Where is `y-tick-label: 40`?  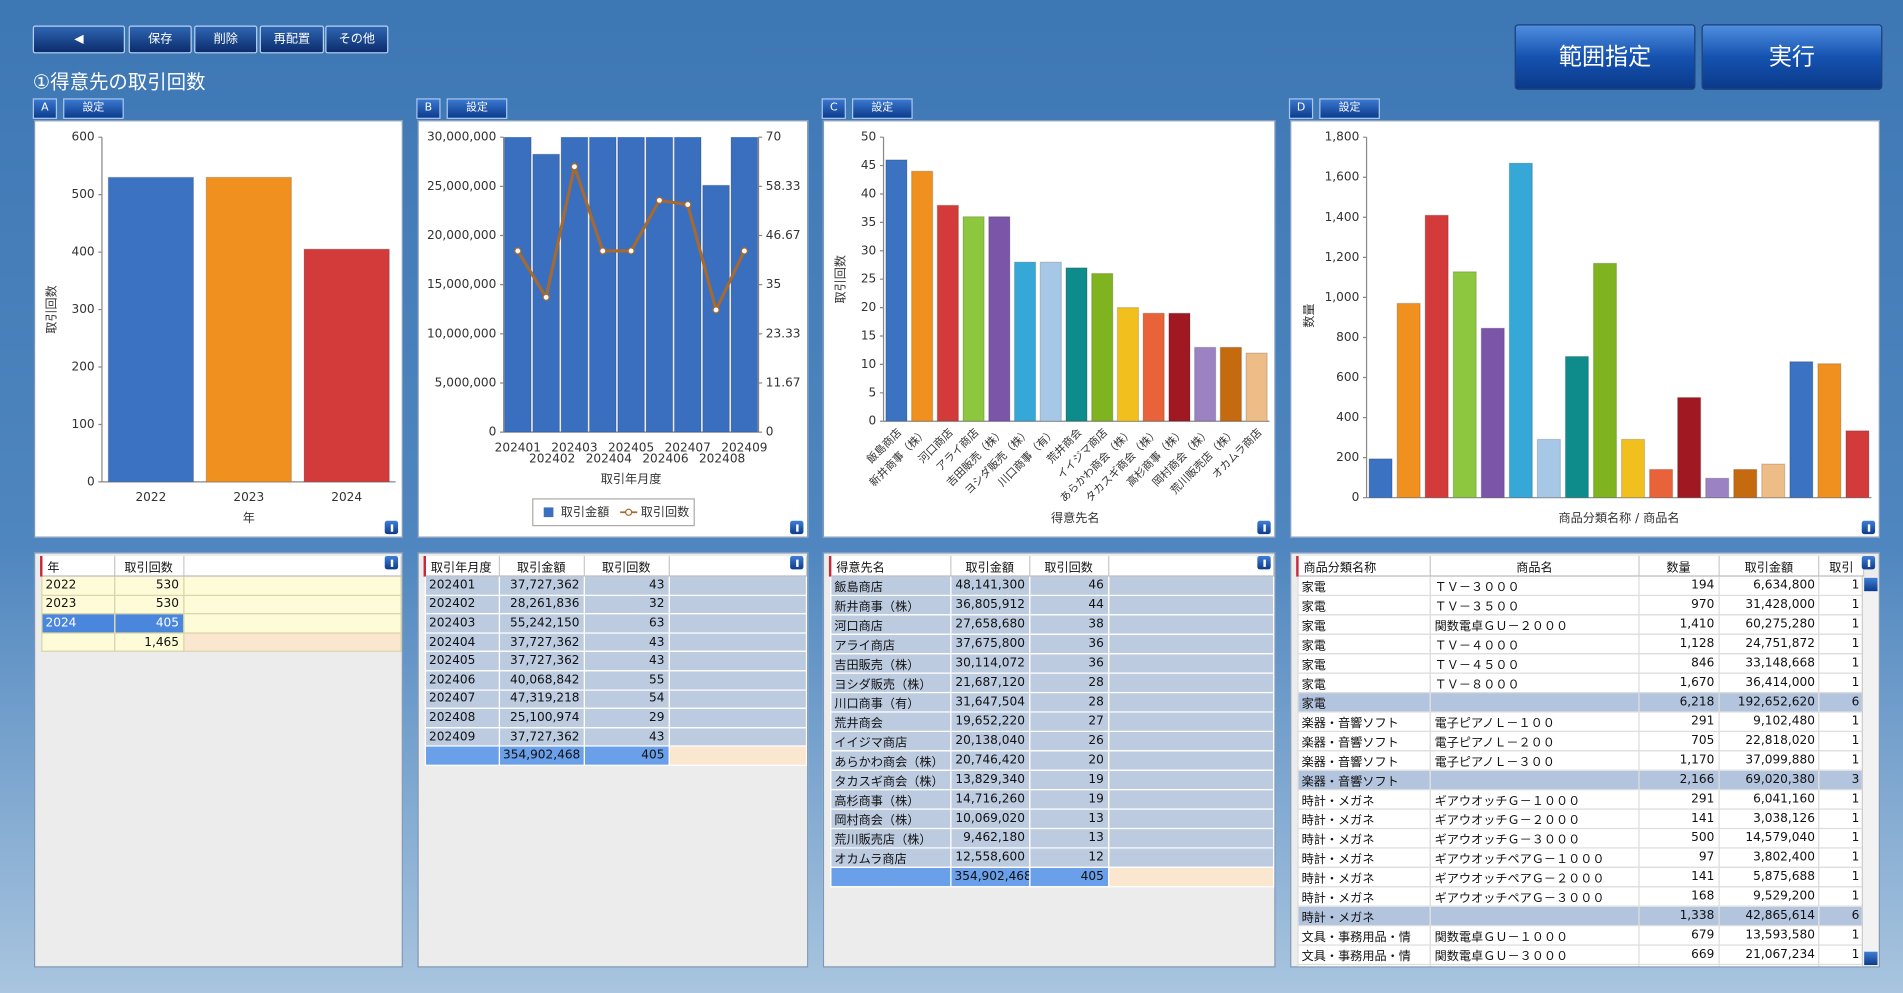
y-tick-label: 40 is located at coordinates (868, 193).